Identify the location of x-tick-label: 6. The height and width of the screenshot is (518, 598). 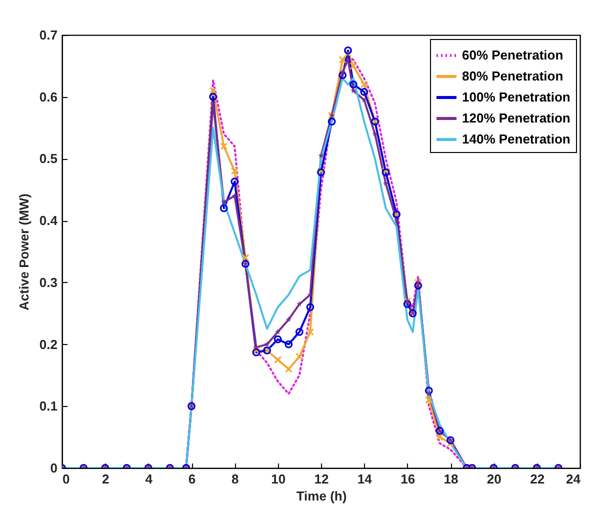
(192, 479).